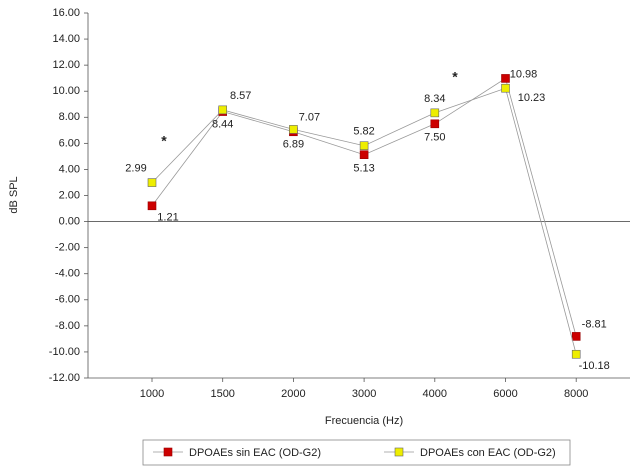  I want to click on x-tick-label: 1000, so click(152, 394).